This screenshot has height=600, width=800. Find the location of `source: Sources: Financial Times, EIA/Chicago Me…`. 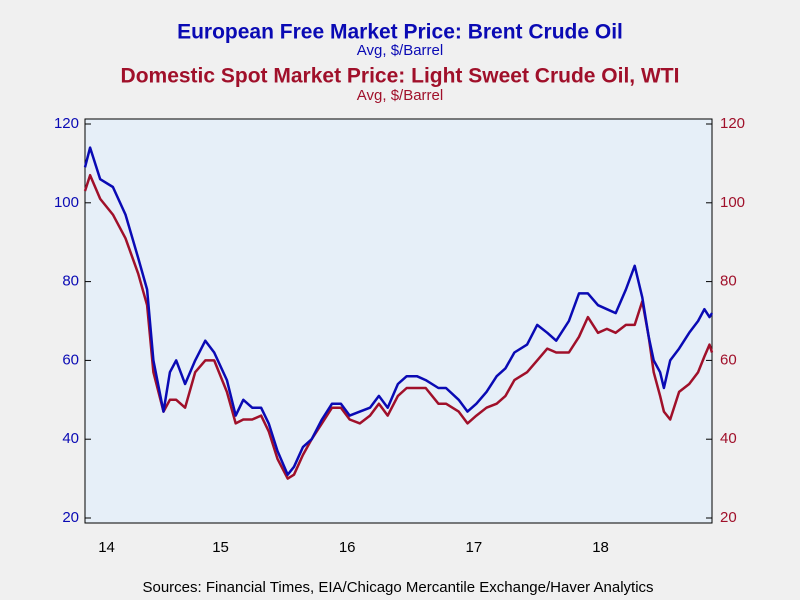

source: Sources: Financial Times, EIA/Chicago Me… is located at coordinates (397, 587).